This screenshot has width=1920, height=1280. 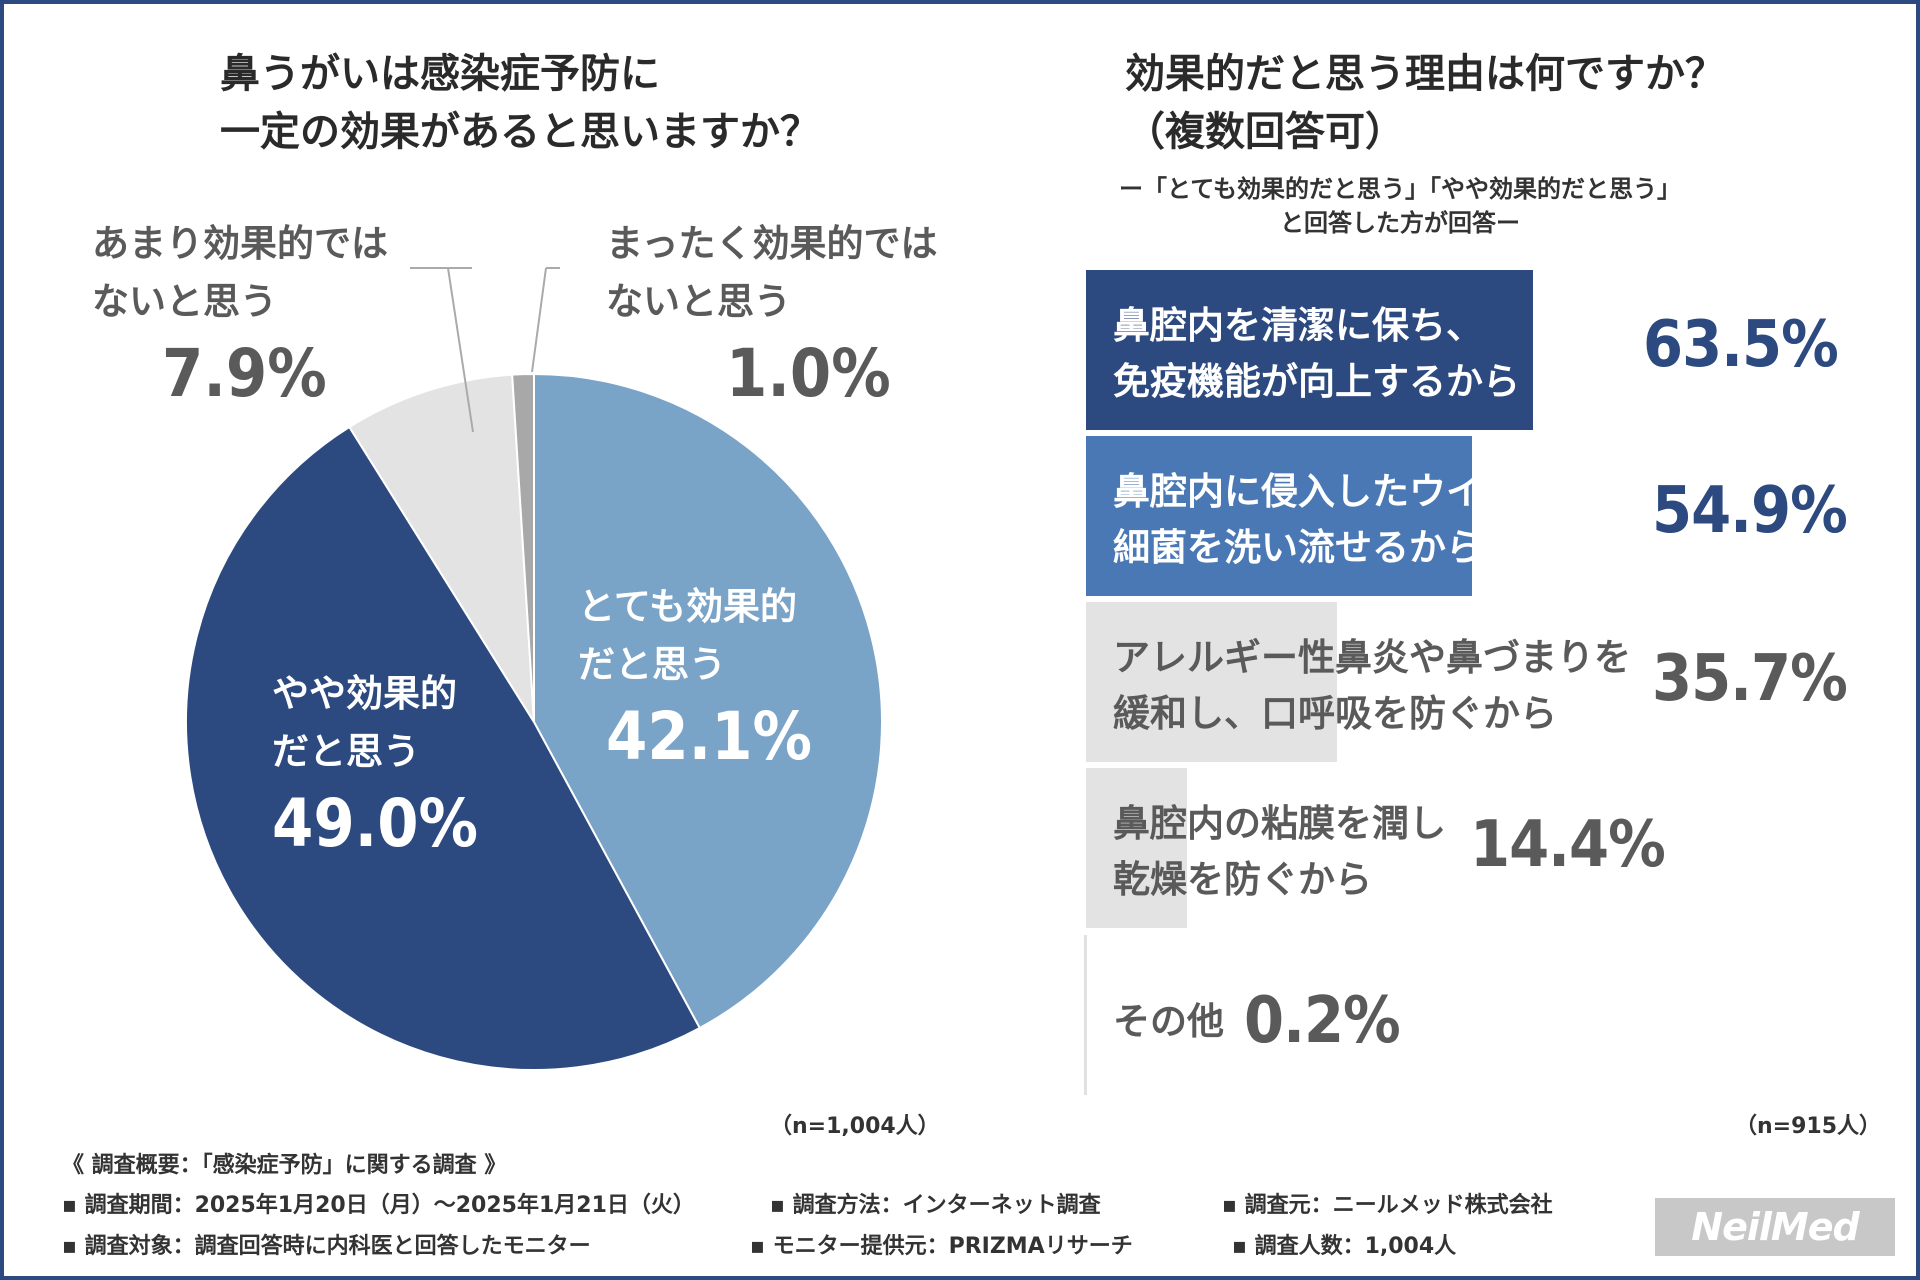 I want to click on bar-subtitle-line2: と回答した方が回答ー, so click(x=1400, y=223).